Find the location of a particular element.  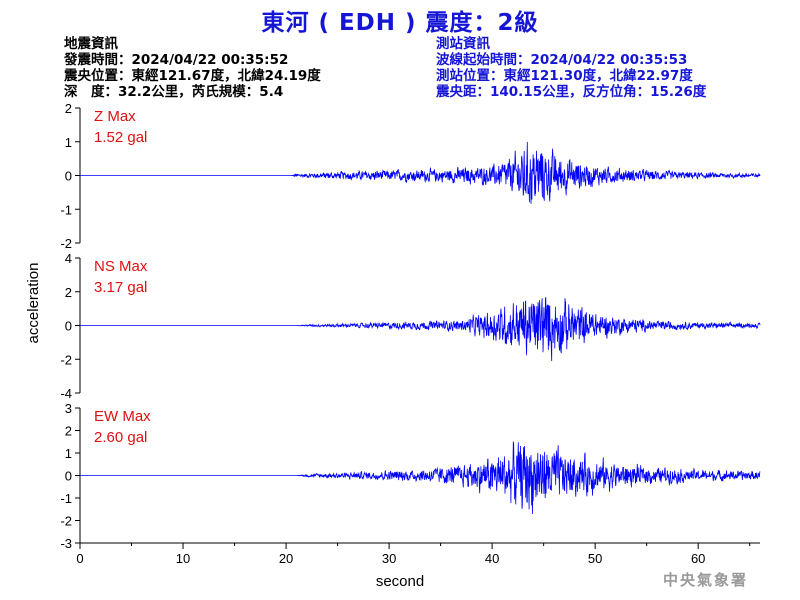

x-tick-label: 30 is located at coordinates (389, 558).